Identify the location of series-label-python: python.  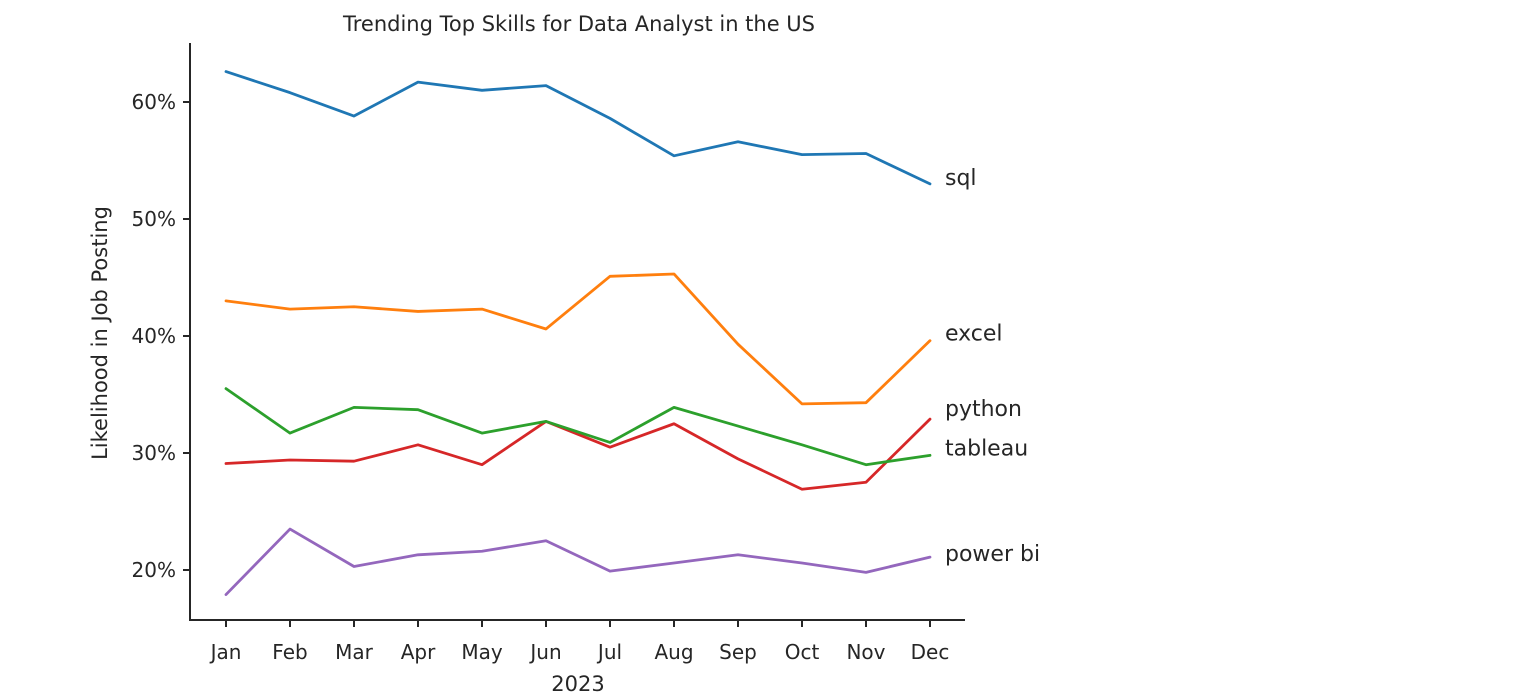
(983, 409).